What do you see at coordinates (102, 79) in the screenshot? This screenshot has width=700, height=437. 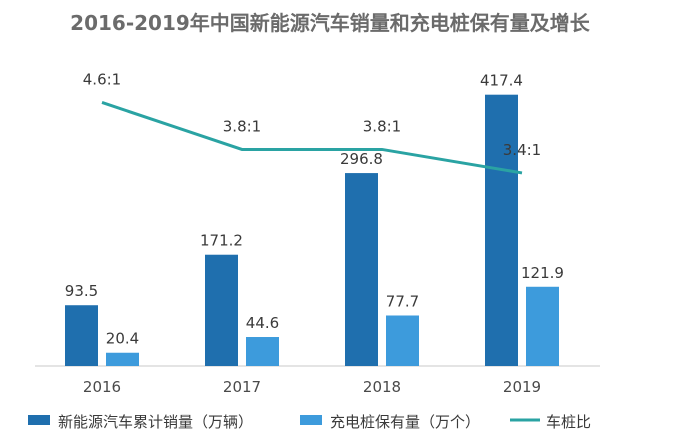 I see `ratio-label-2016: 4.6:1` at bounding box center [102, 79].